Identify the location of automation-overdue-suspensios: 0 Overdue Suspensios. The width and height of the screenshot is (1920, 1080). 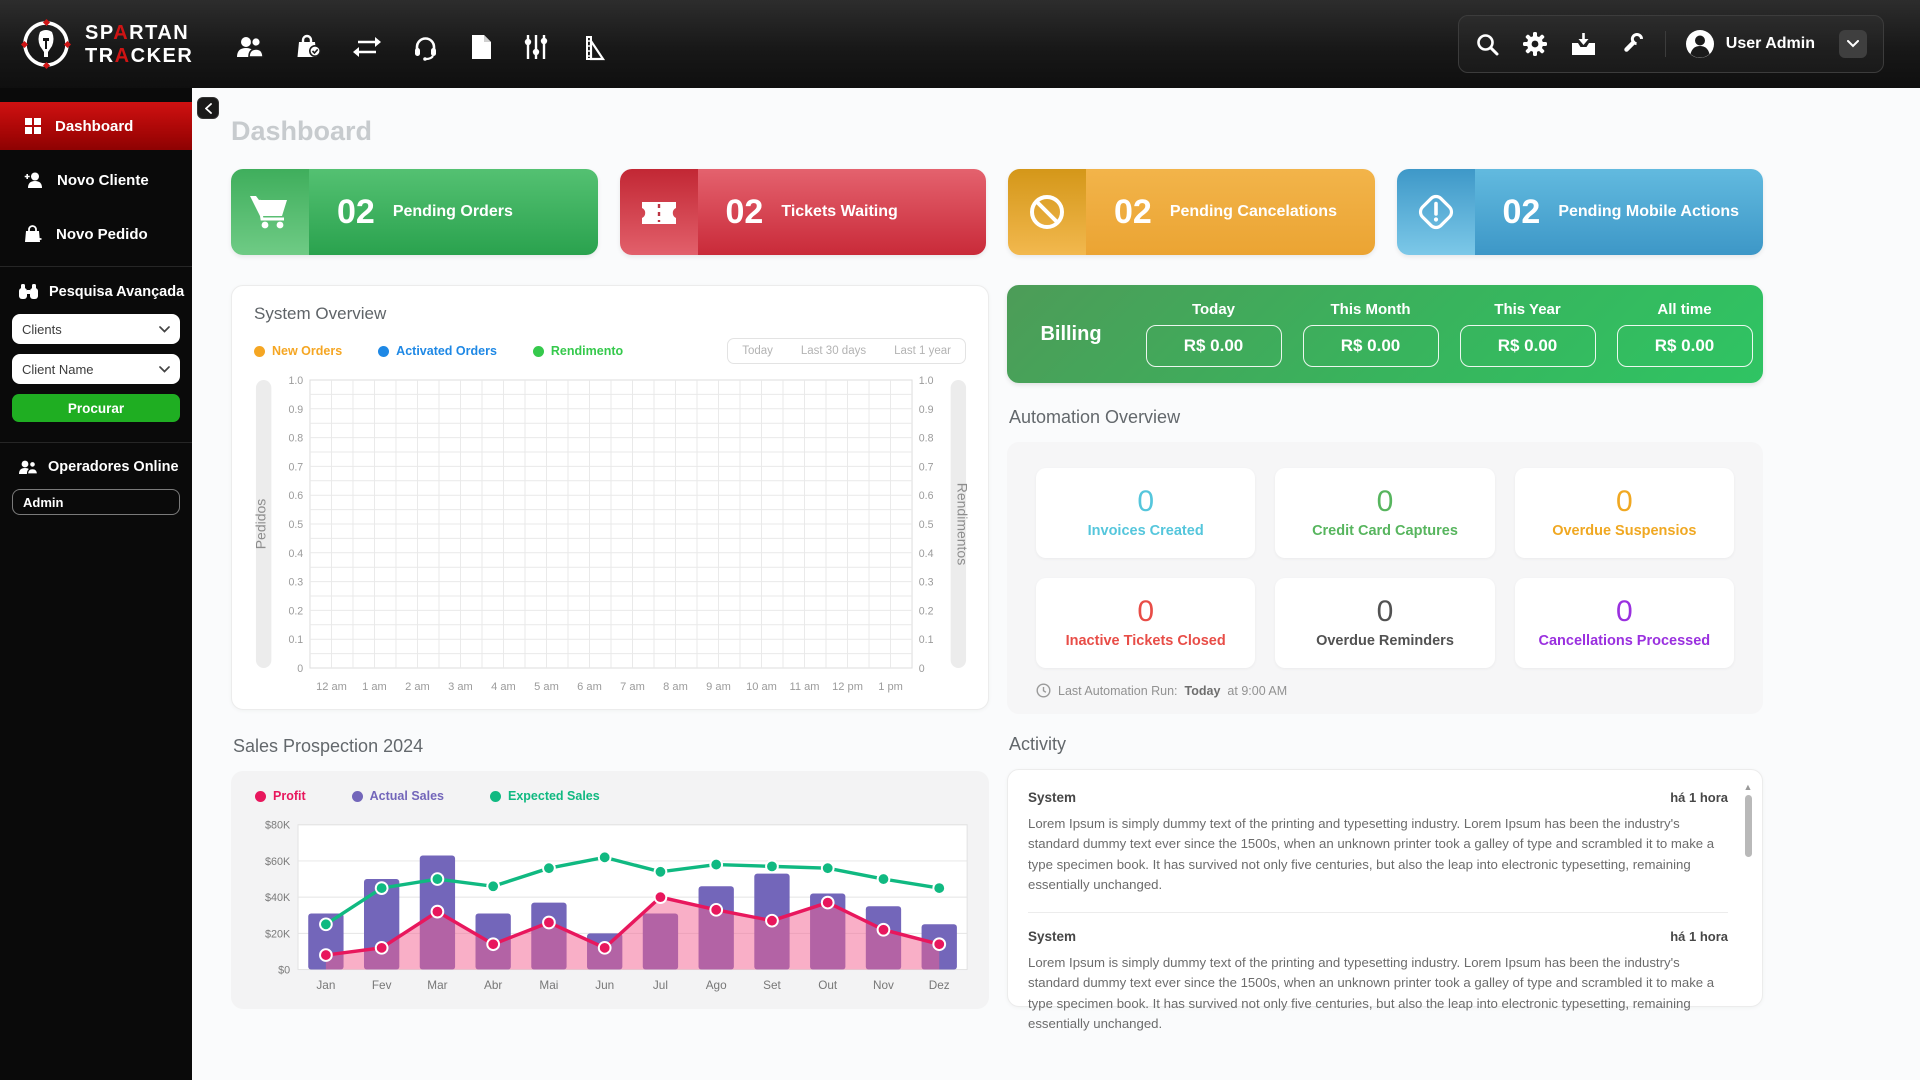
(1624, 513).